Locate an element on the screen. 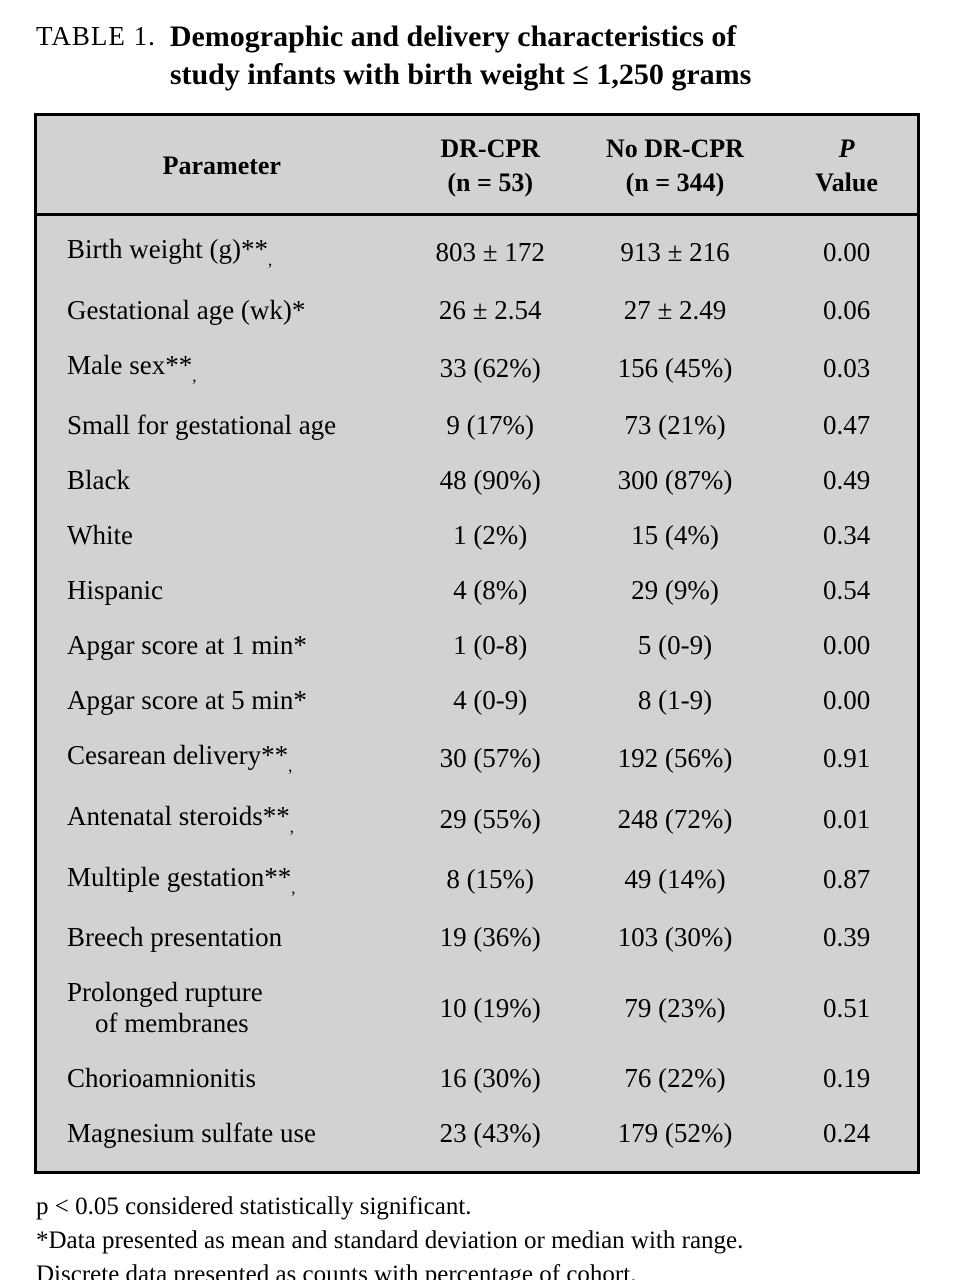  p-value-cell: 0.49 is located at coordinates (846, 480).